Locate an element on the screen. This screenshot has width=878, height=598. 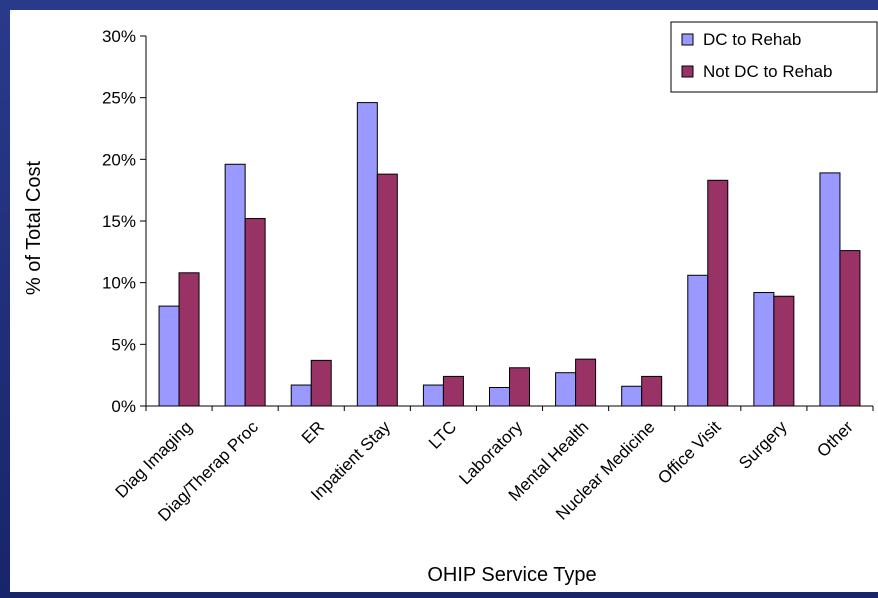
x-tick-label: Surgery is located at coordinates (763, 445).